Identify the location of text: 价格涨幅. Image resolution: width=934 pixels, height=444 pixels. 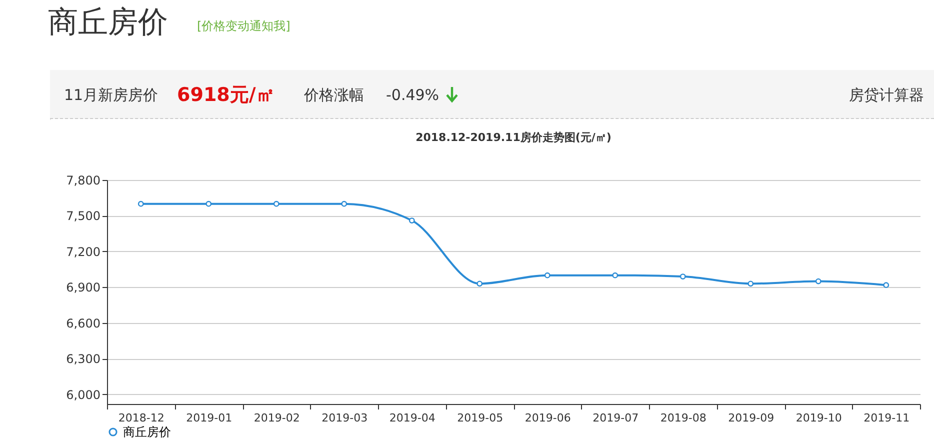
(334, 95).